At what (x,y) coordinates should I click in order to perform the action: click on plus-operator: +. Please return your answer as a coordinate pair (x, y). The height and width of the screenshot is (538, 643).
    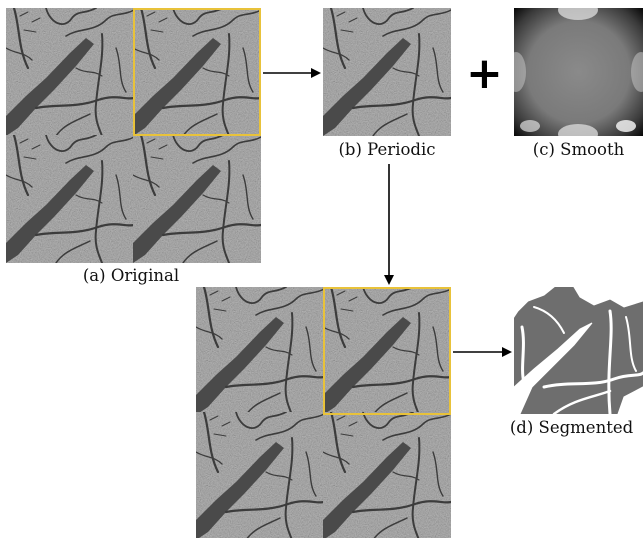
    Looking at the image, I should click on (484, 73).